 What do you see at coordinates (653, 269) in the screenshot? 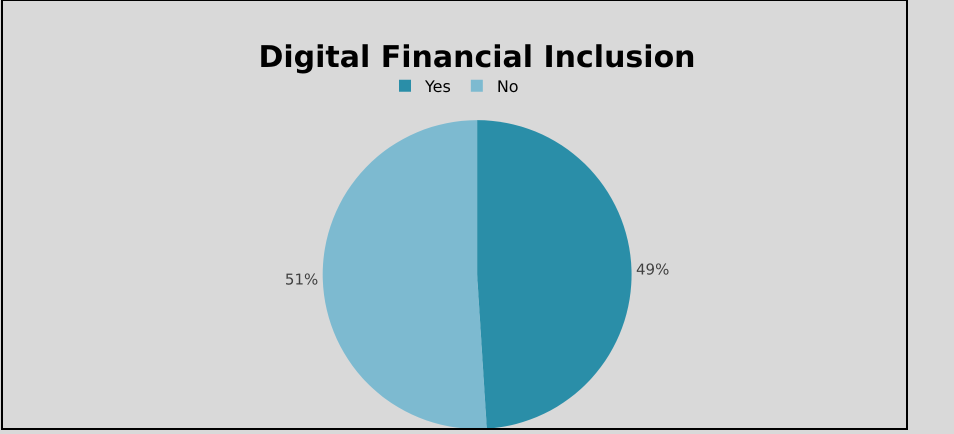
I see `data-label: 49%` at bounding box center [653, 269].